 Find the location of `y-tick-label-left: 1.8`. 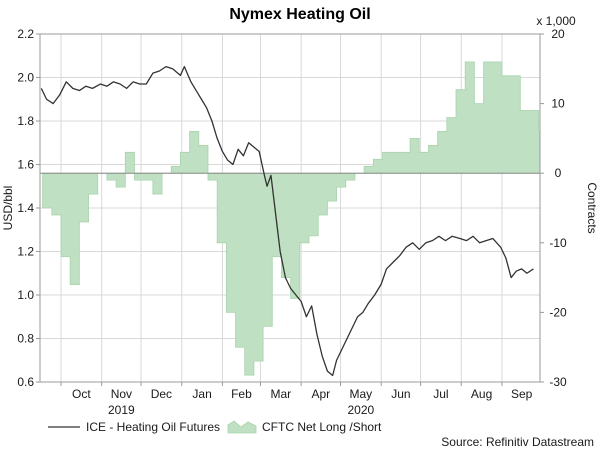

y-tick-label-left: 1.8 is located at coordinates (25, 121).